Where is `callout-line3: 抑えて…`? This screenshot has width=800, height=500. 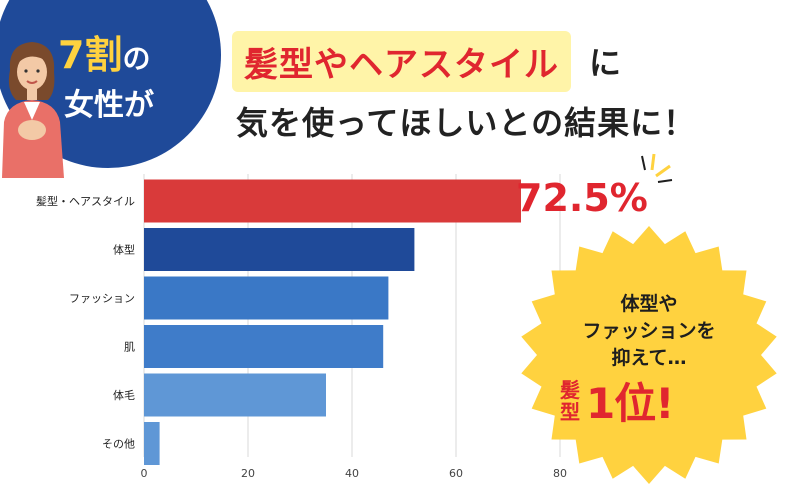
callout-line3: 抑えて… is located at coordinates (649, 358).